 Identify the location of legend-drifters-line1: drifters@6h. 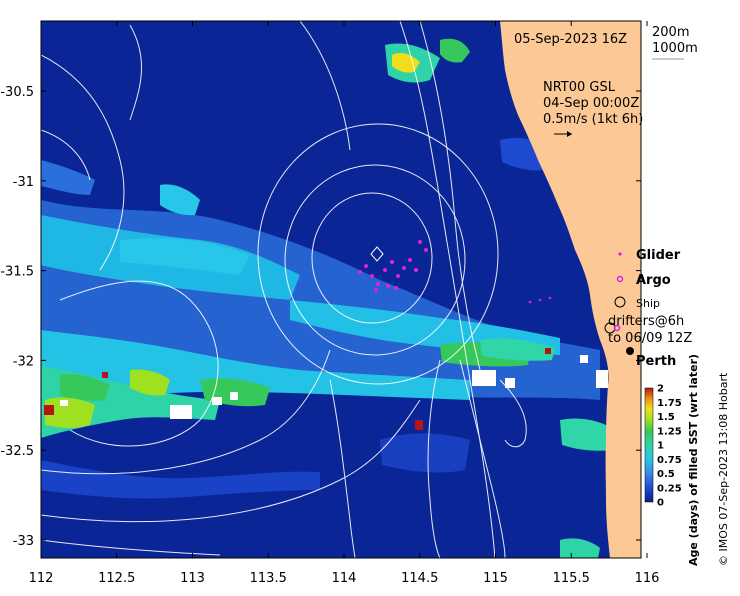
(646, 321).